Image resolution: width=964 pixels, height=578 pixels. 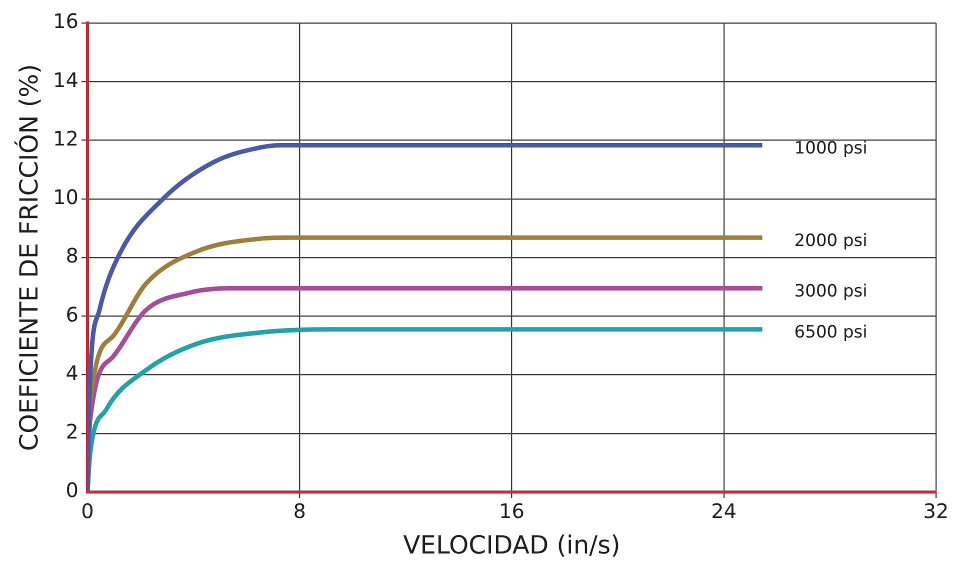 I want to click on series-label: 2000 psi, so click(x=831, y=240).